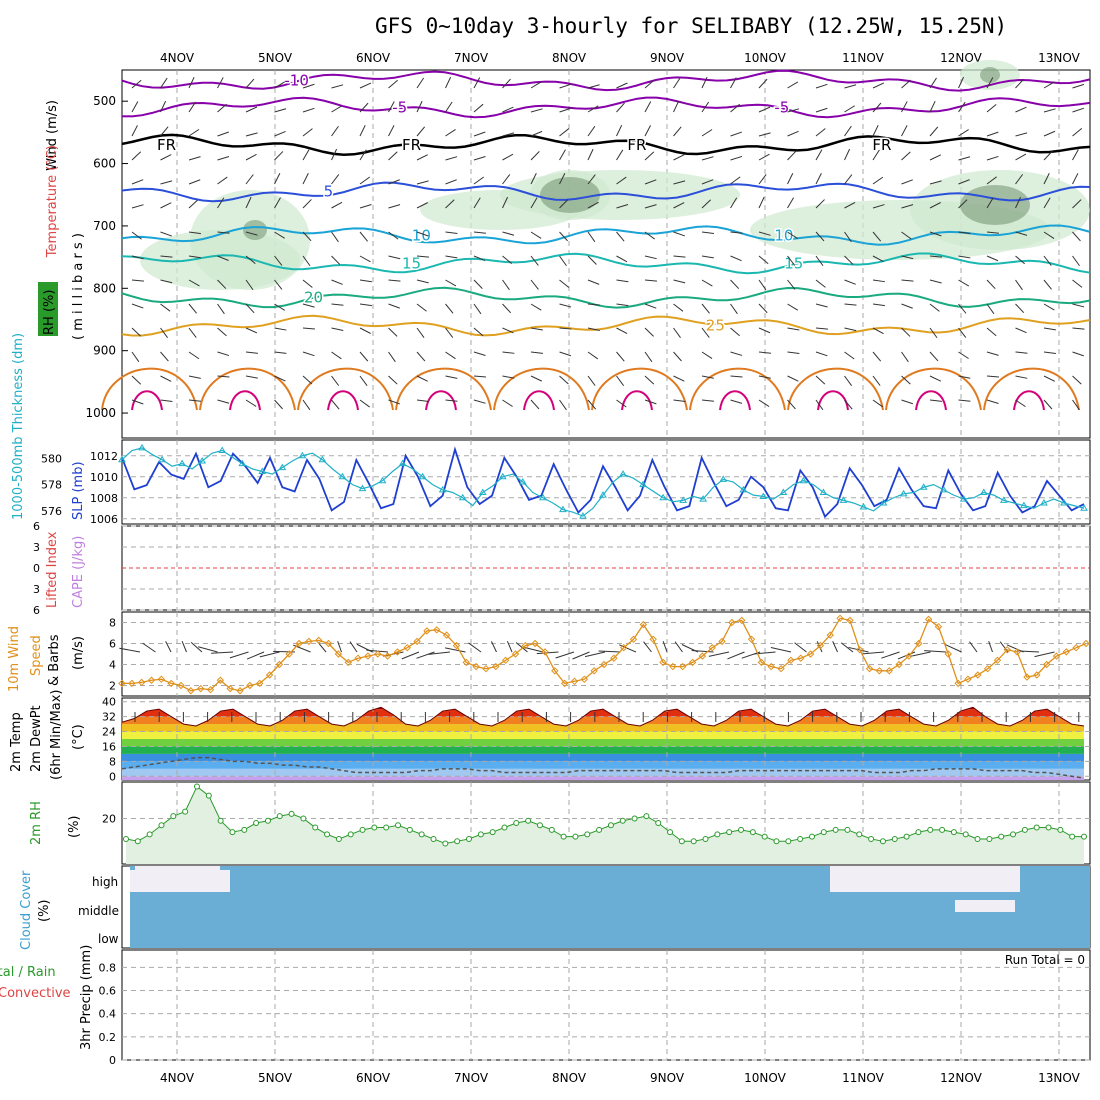 The height and width of the screenshot is (1100, 1100). I want to click on ylabel-2m-temp: 2m Temp, so click(16, 742).